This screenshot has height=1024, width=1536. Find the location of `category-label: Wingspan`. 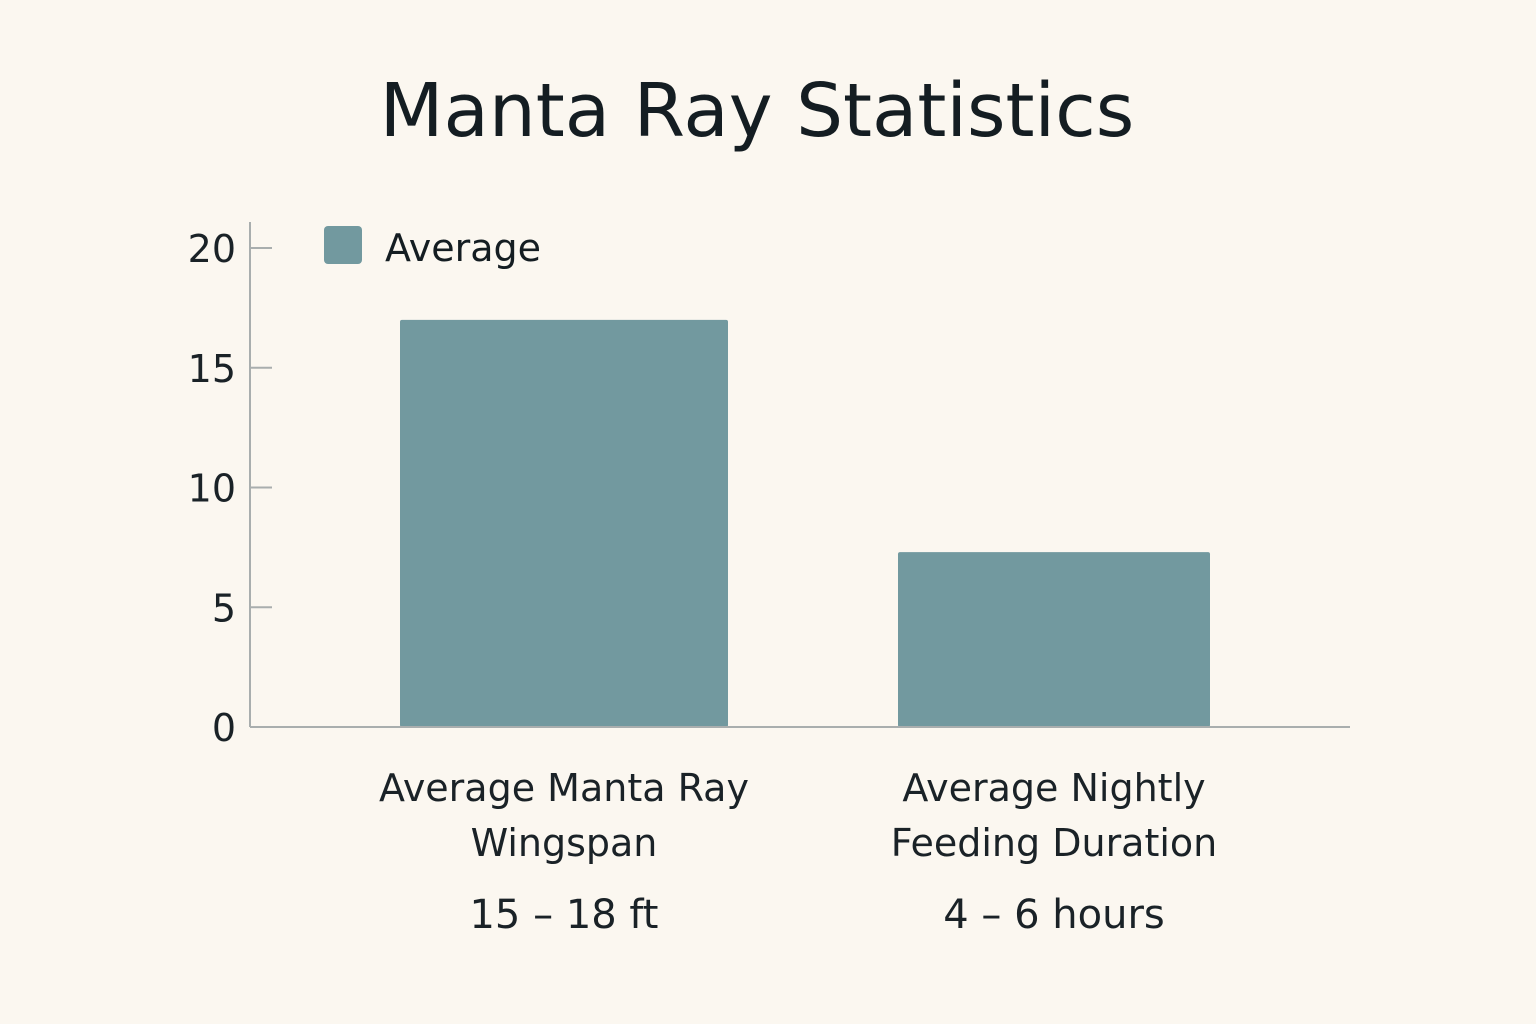

category-label: Wingspan is located at coordinates (564, 843).